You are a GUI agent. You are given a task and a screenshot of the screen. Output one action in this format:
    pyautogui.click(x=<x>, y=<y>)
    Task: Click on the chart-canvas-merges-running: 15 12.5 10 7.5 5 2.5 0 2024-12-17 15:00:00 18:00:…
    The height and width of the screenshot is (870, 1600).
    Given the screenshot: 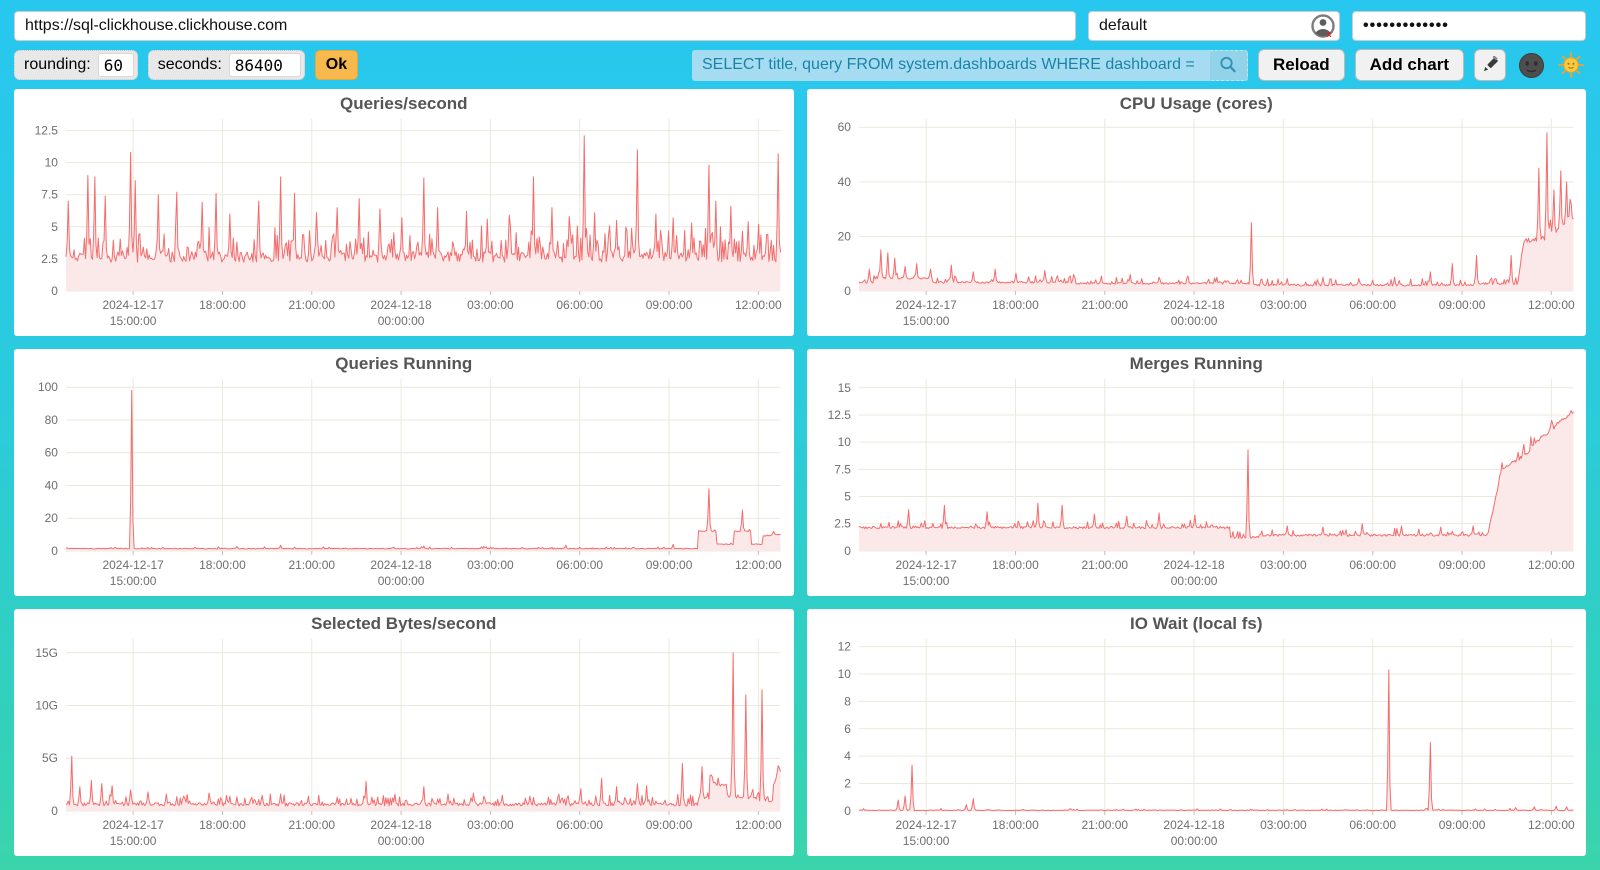 What is the action you would take?
    pyautogui.click(x=1201, y=483)
    